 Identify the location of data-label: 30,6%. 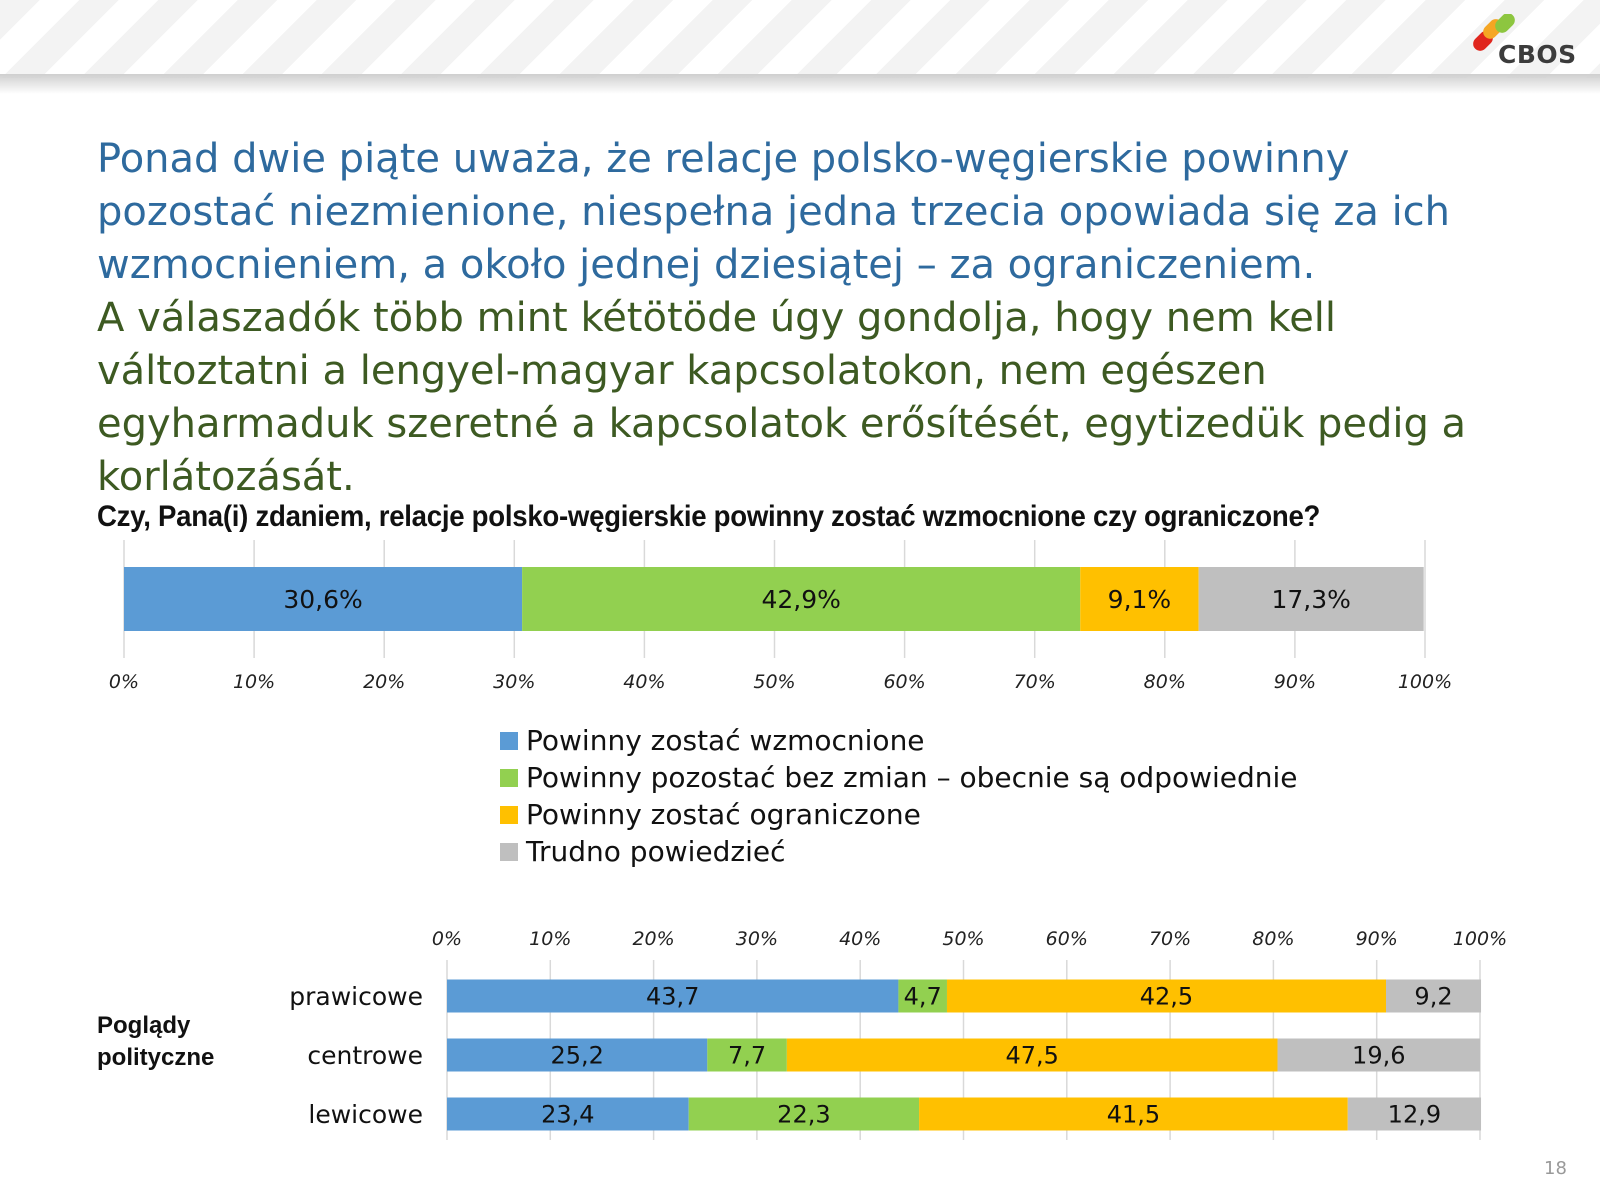
(322, 599).